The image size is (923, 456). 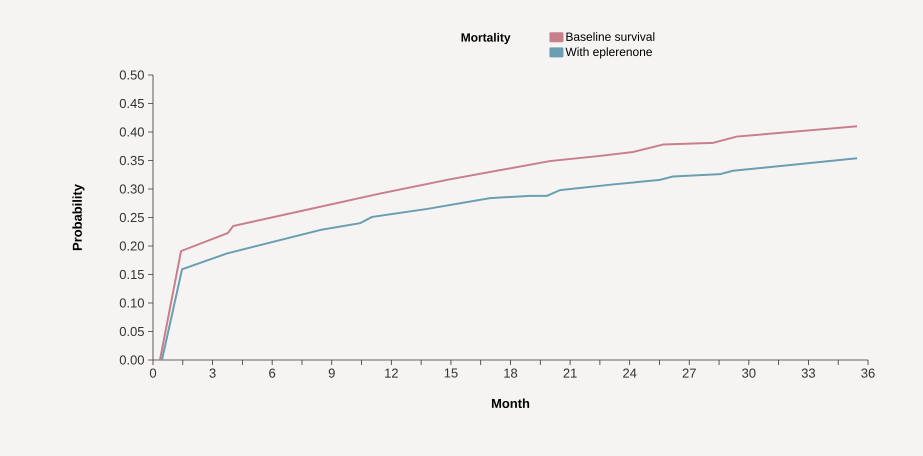 What do you see at coordinates (689, 373) in the screenshot?
I see `x-tick-label: 27` at bounding box center [689, 373].